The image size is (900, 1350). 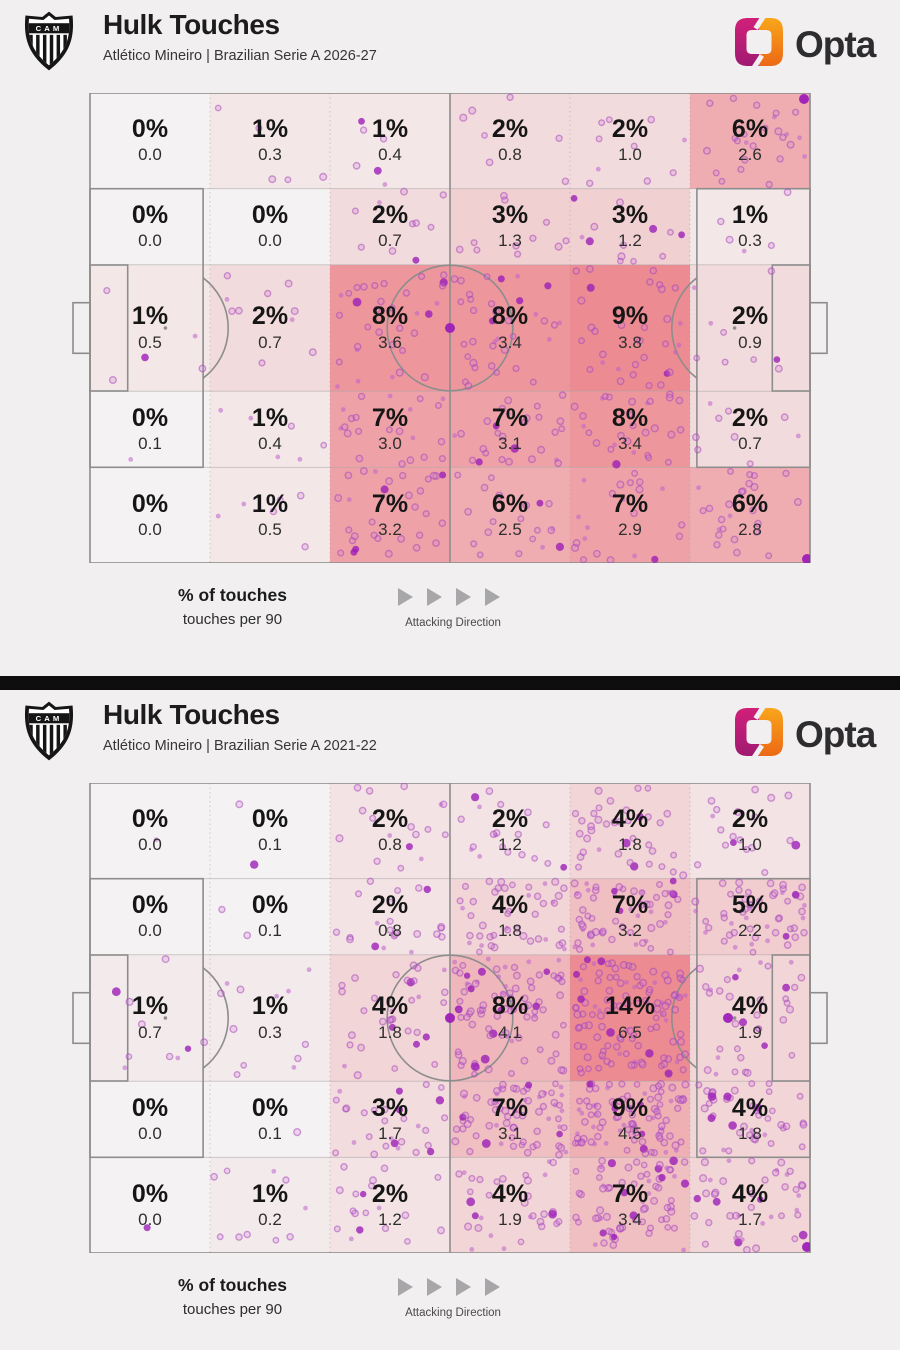 I want to click on zone-label-r5-c4: 4% 1.9, so click(x=510, y=1205).